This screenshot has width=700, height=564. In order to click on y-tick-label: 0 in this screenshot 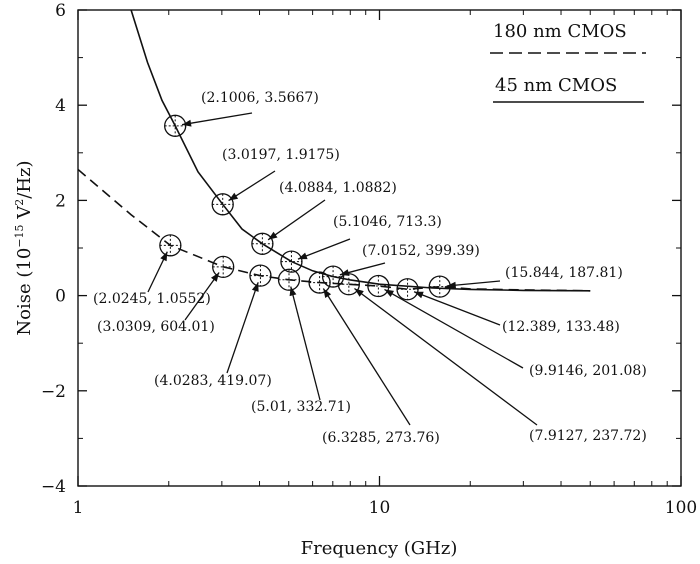, I will do `click(60, 297)`.